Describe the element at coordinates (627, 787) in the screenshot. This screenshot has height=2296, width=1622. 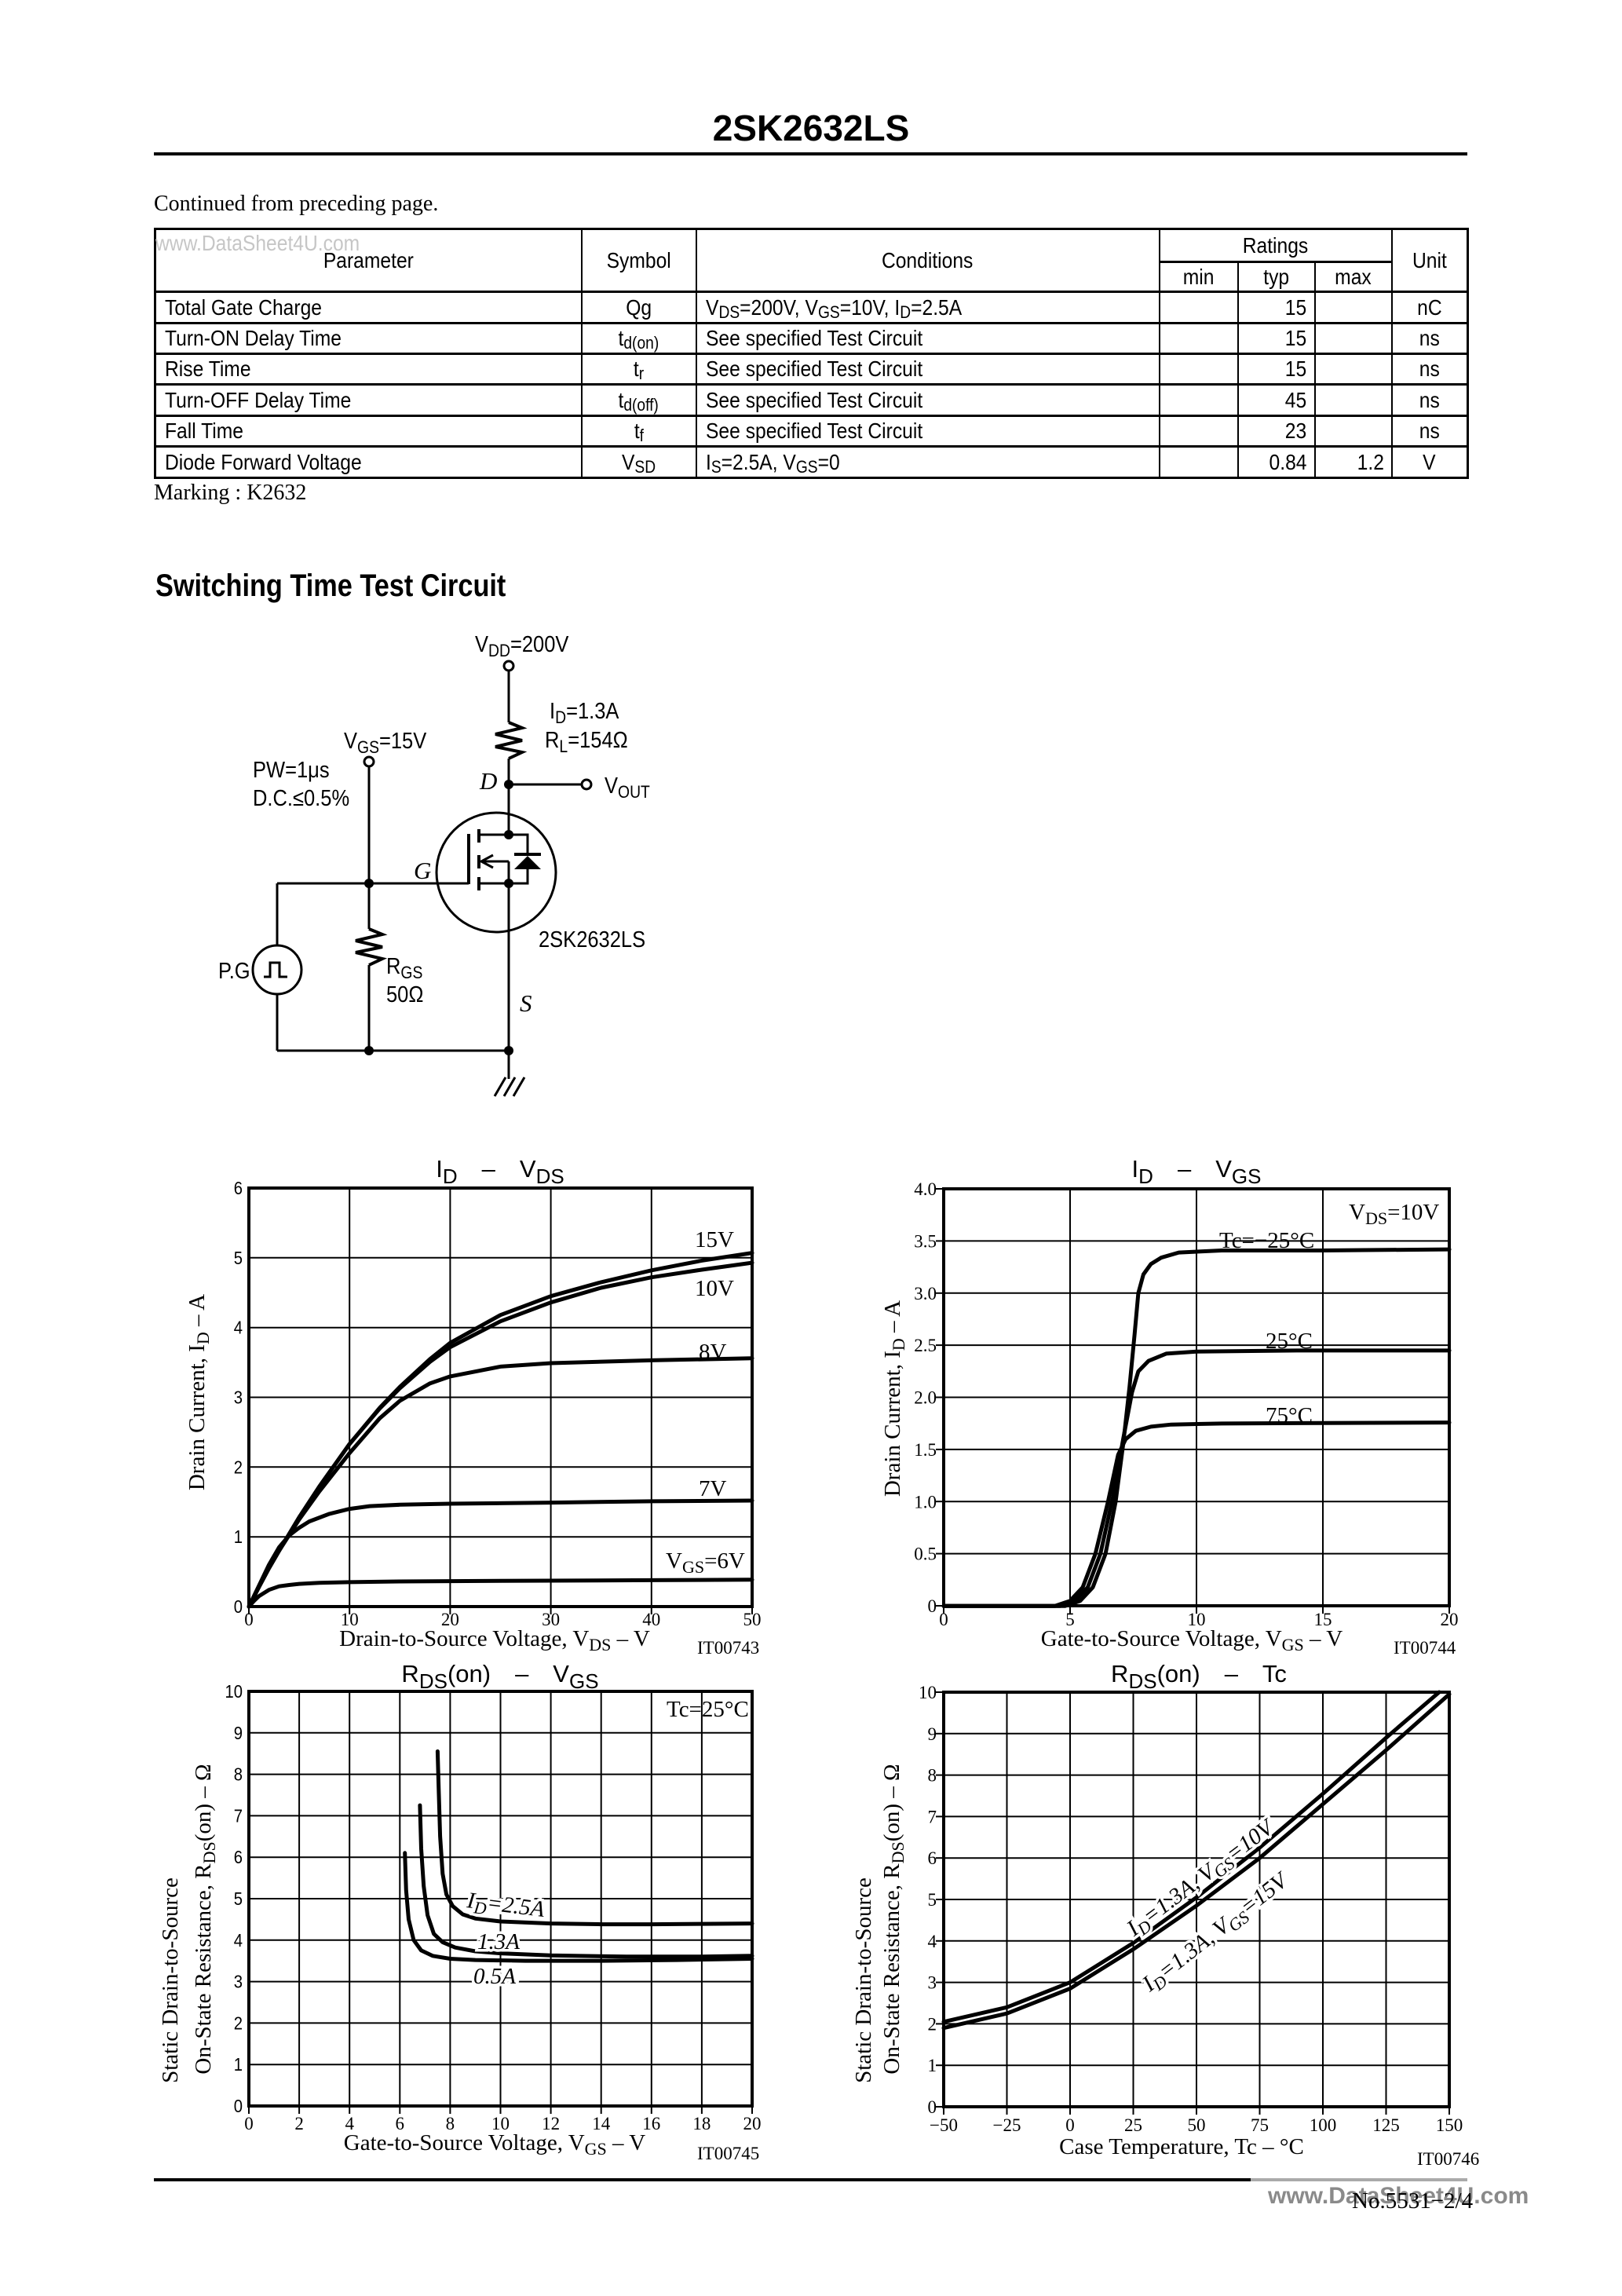
I see `svg-text: VOUT​` at that location.